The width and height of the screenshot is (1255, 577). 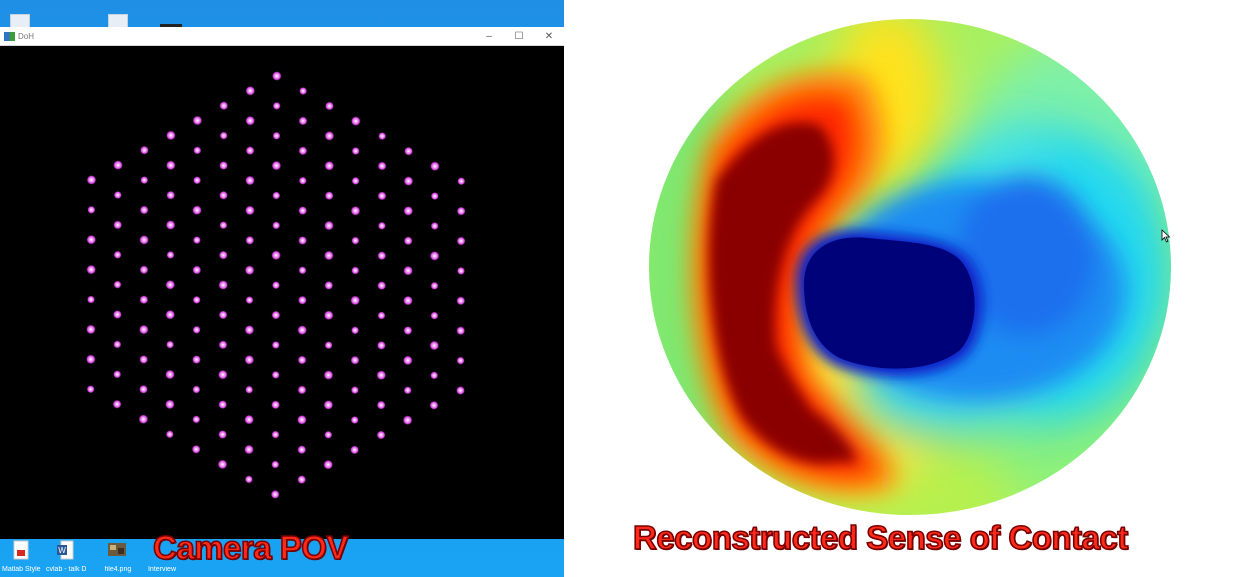 I want to click on word-icon: W, so click(x=65, y=550).